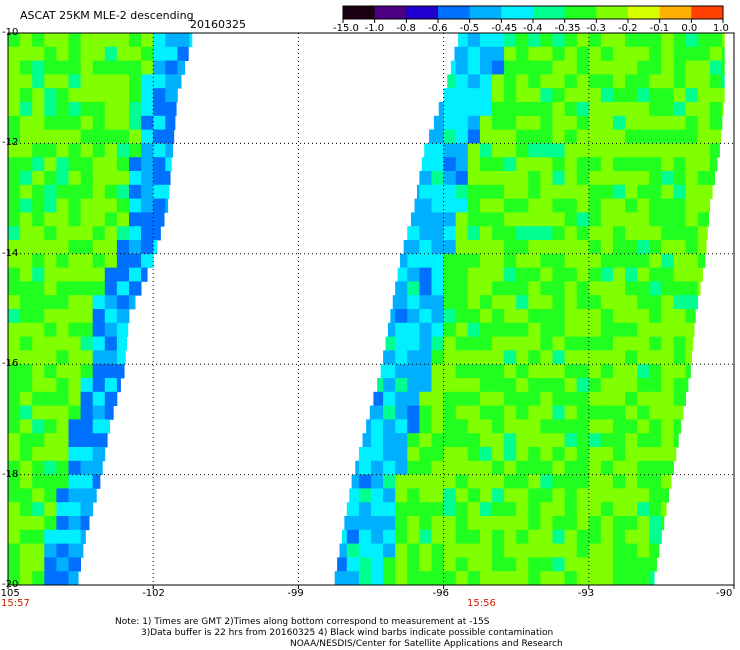 This screenshot has height=650, width=740. I want to click on colorbar-label: -0.8, so click(406, 28).